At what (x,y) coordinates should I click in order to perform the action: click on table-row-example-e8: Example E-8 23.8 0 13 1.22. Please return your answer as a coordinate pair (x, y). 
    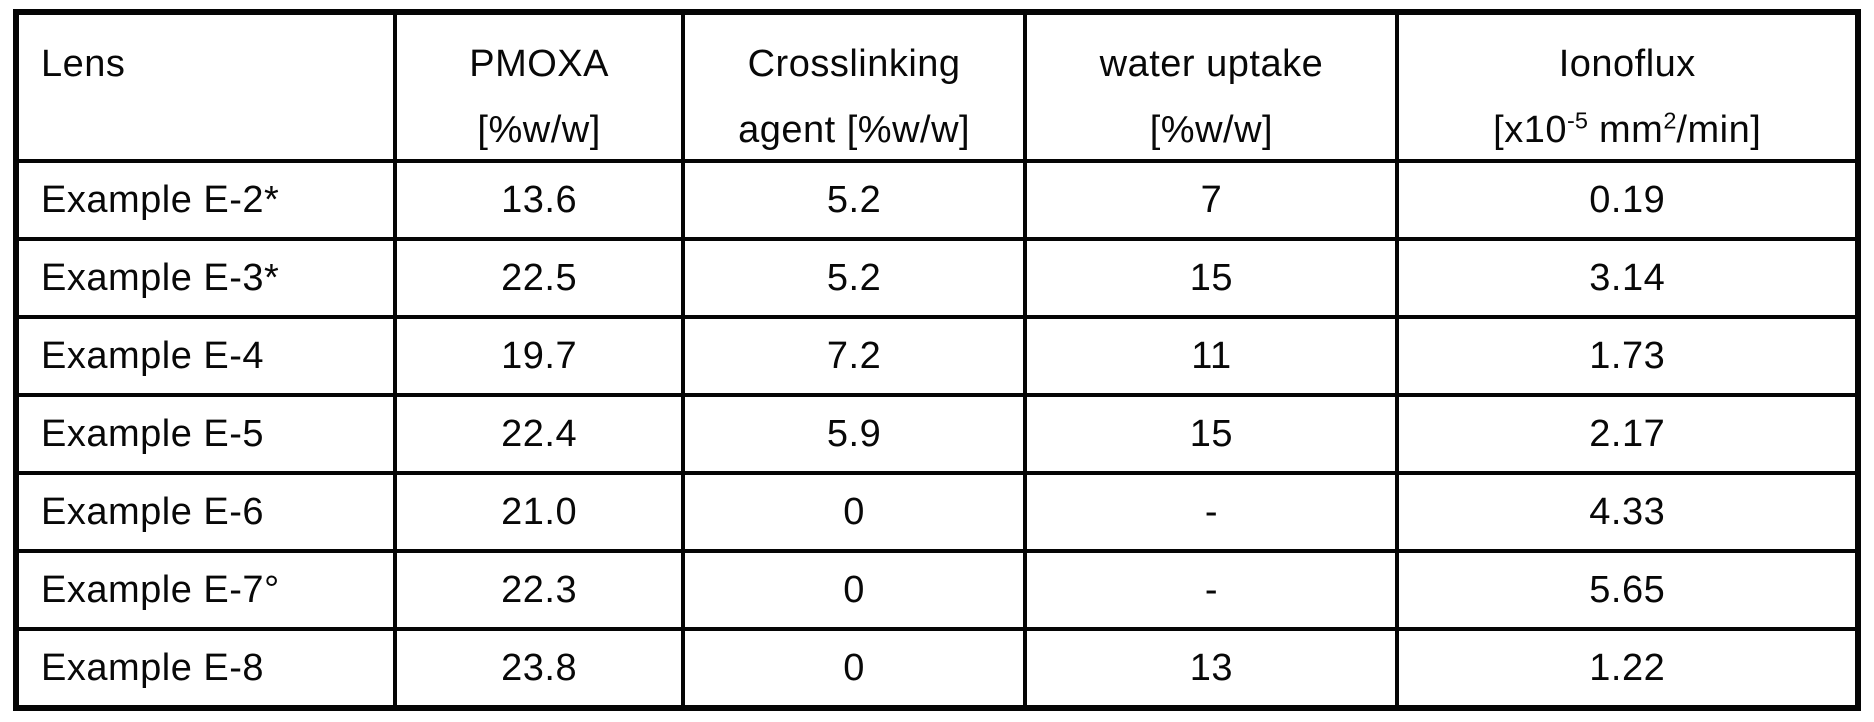
    Looking at the image, I should click on (936, 668).